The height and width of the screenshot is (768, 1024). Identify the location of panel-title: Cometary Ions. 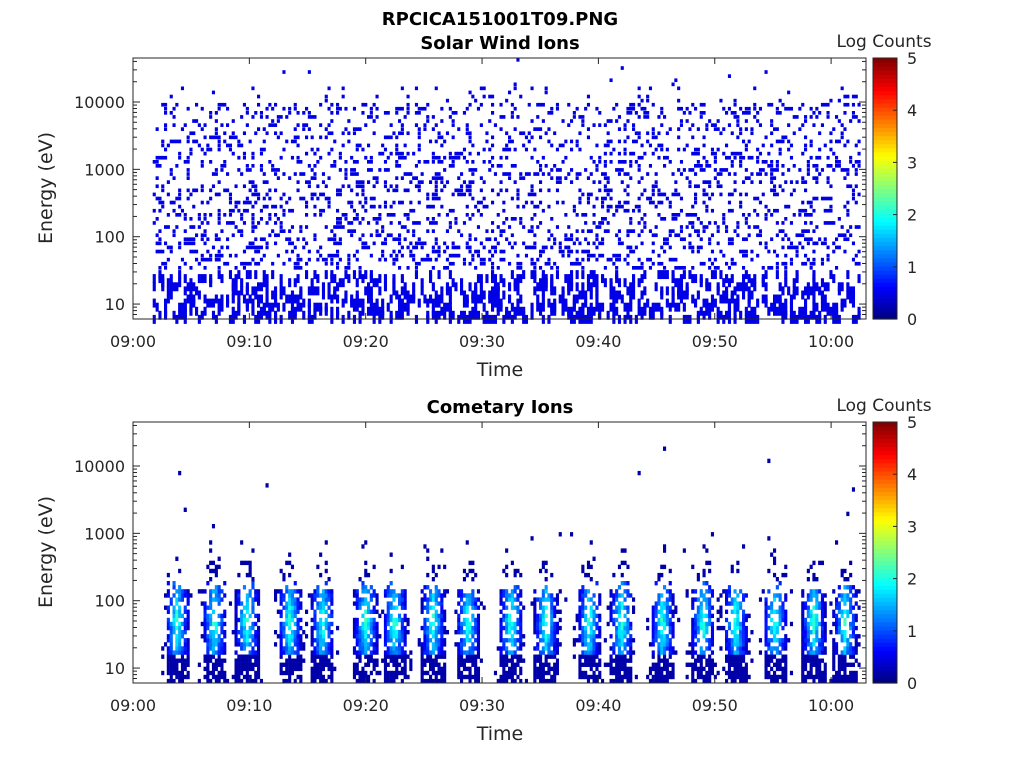
(500, 407).